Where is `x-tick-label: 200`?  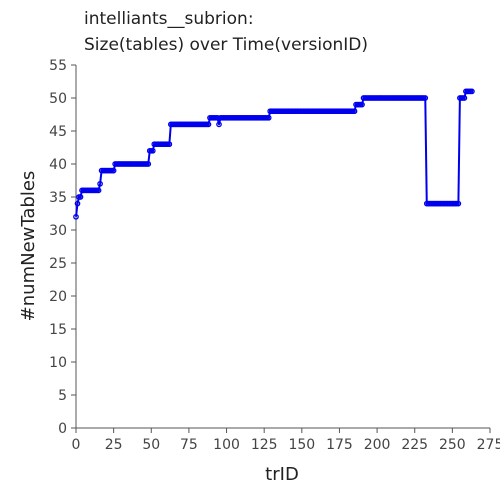 x-tick-label: 200 is located at coordinates (377, 445).